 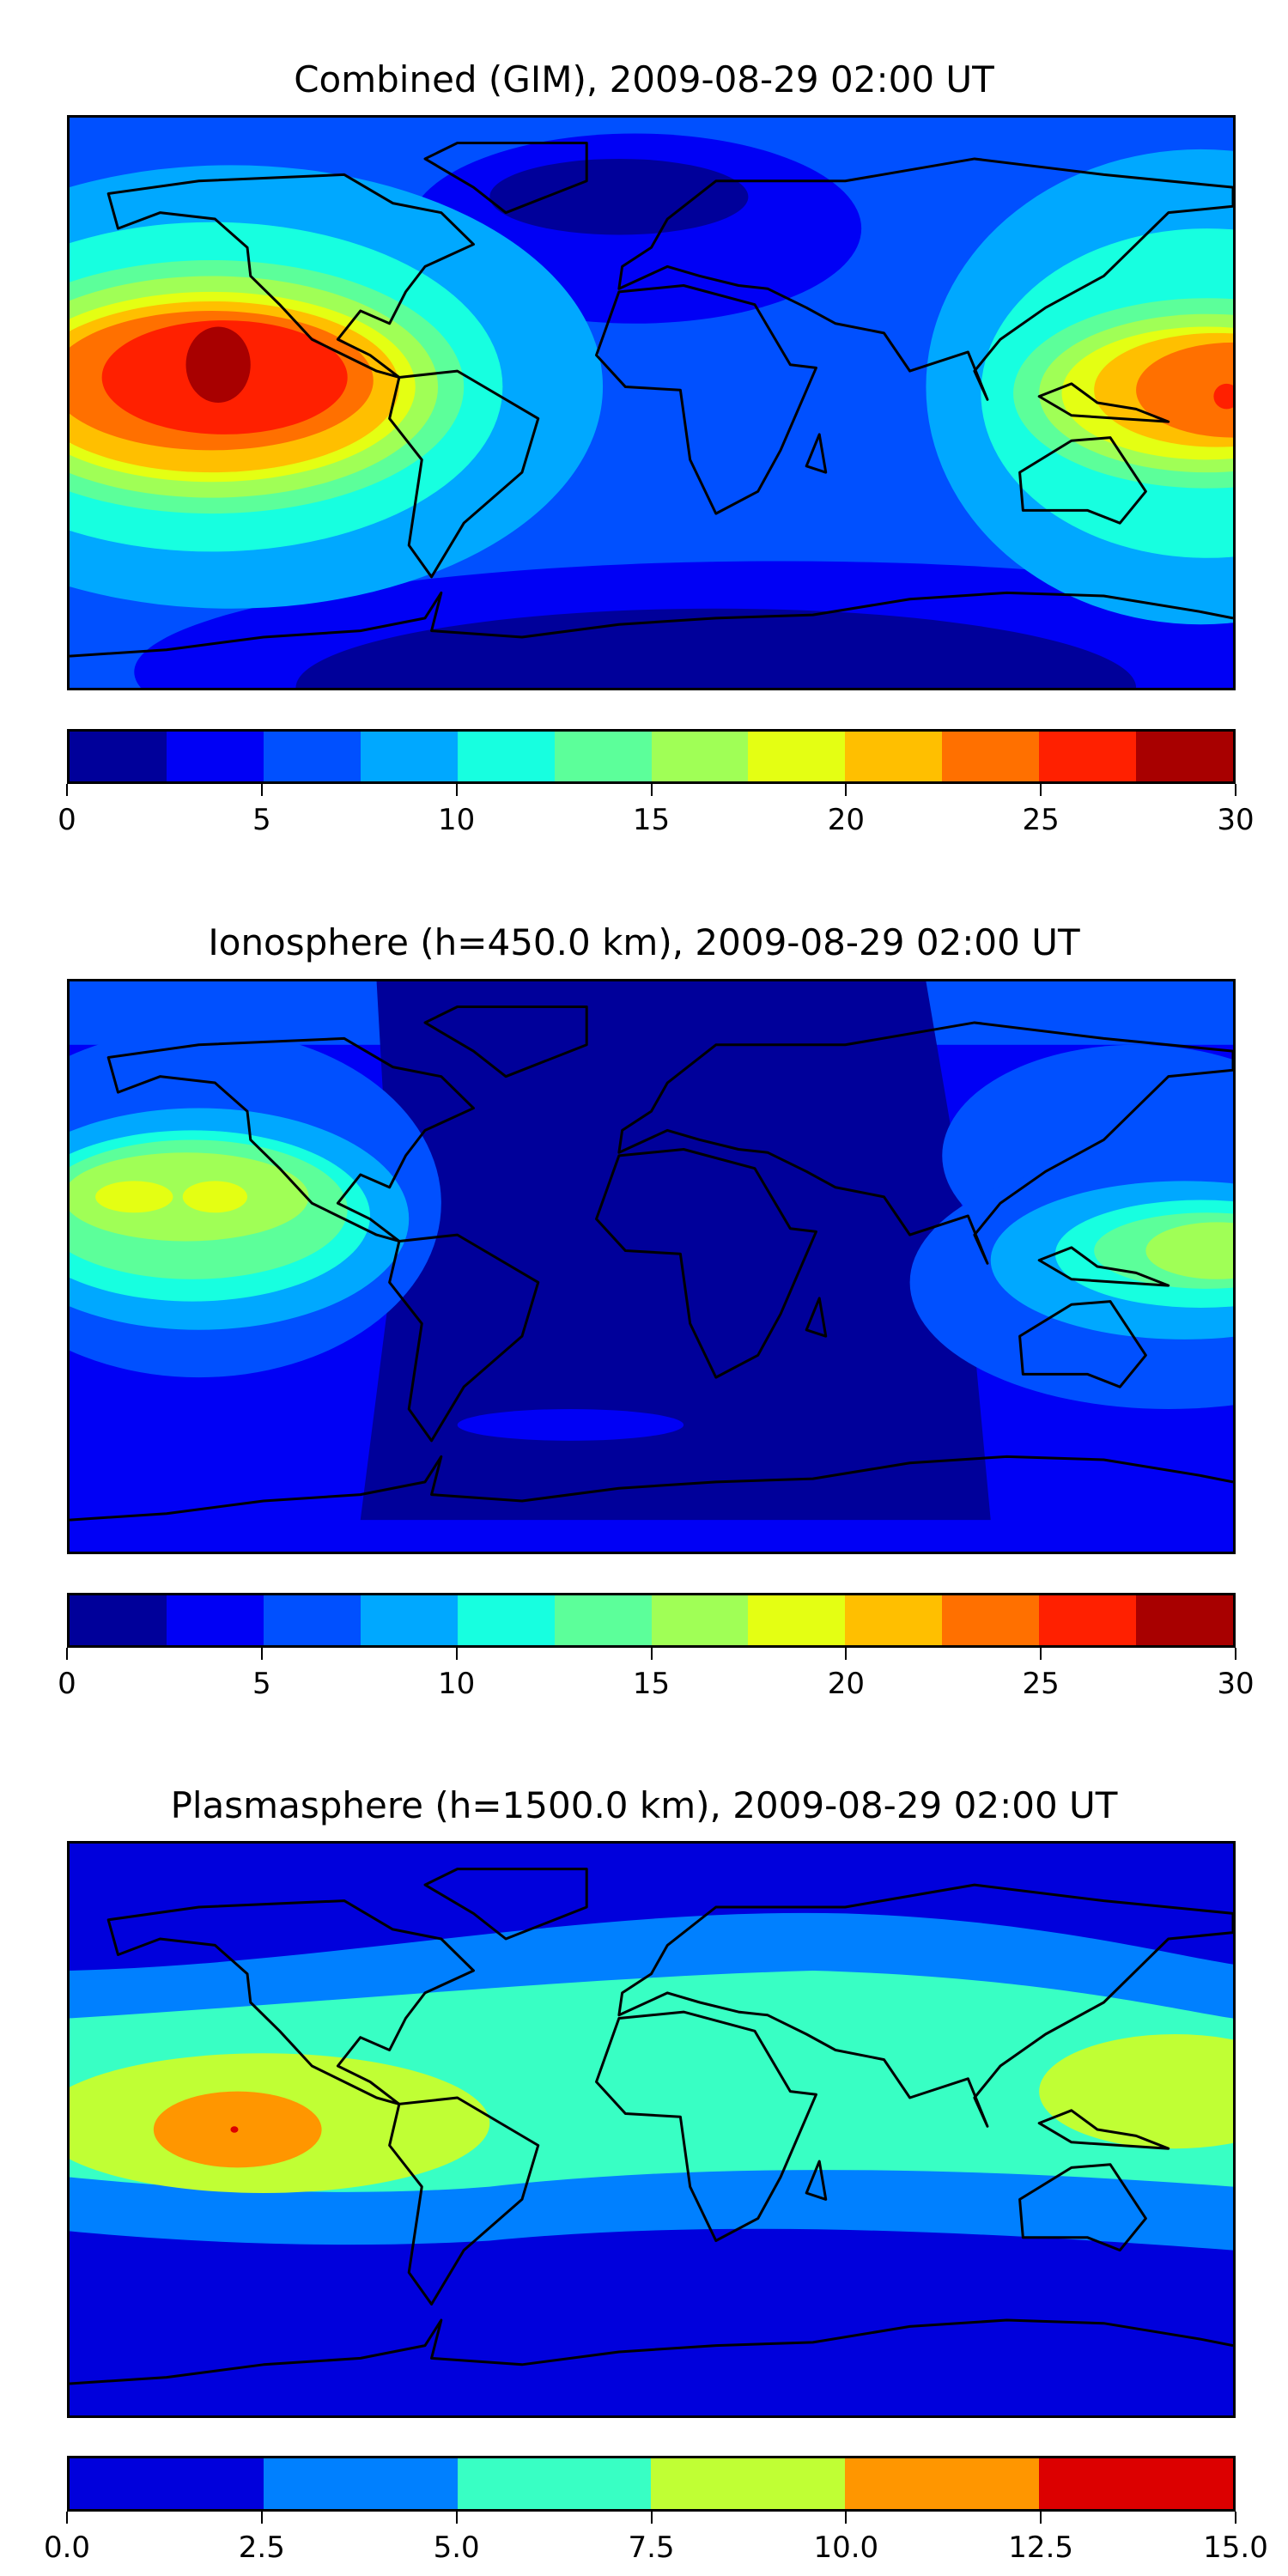 What do you see at coordinates (651, 2547) in the screenshot?
I see `colorbar-tick-label: 7.5` at bounding box center [651, 2547].